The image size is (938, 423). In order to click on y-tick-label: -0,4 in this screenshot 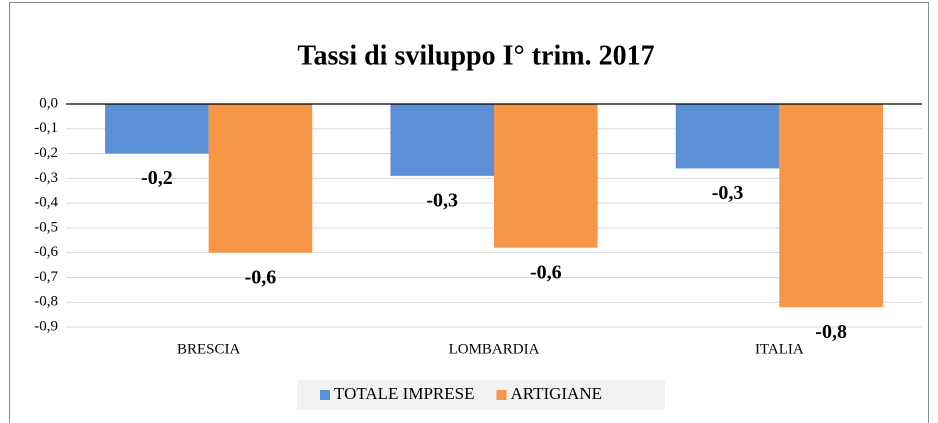, I will do `click(46, 203)`.